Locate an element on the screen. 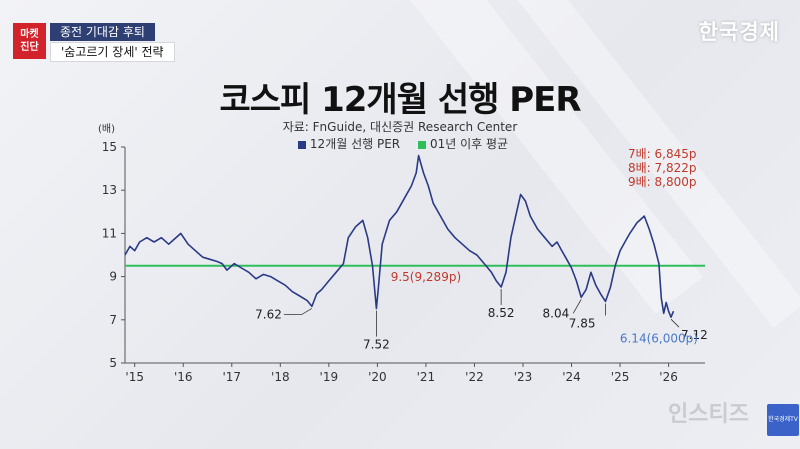 This screenshot has height=449, width=800. index-target-annotation: 6.14(6,000p) is located at coordinates (659, 338).